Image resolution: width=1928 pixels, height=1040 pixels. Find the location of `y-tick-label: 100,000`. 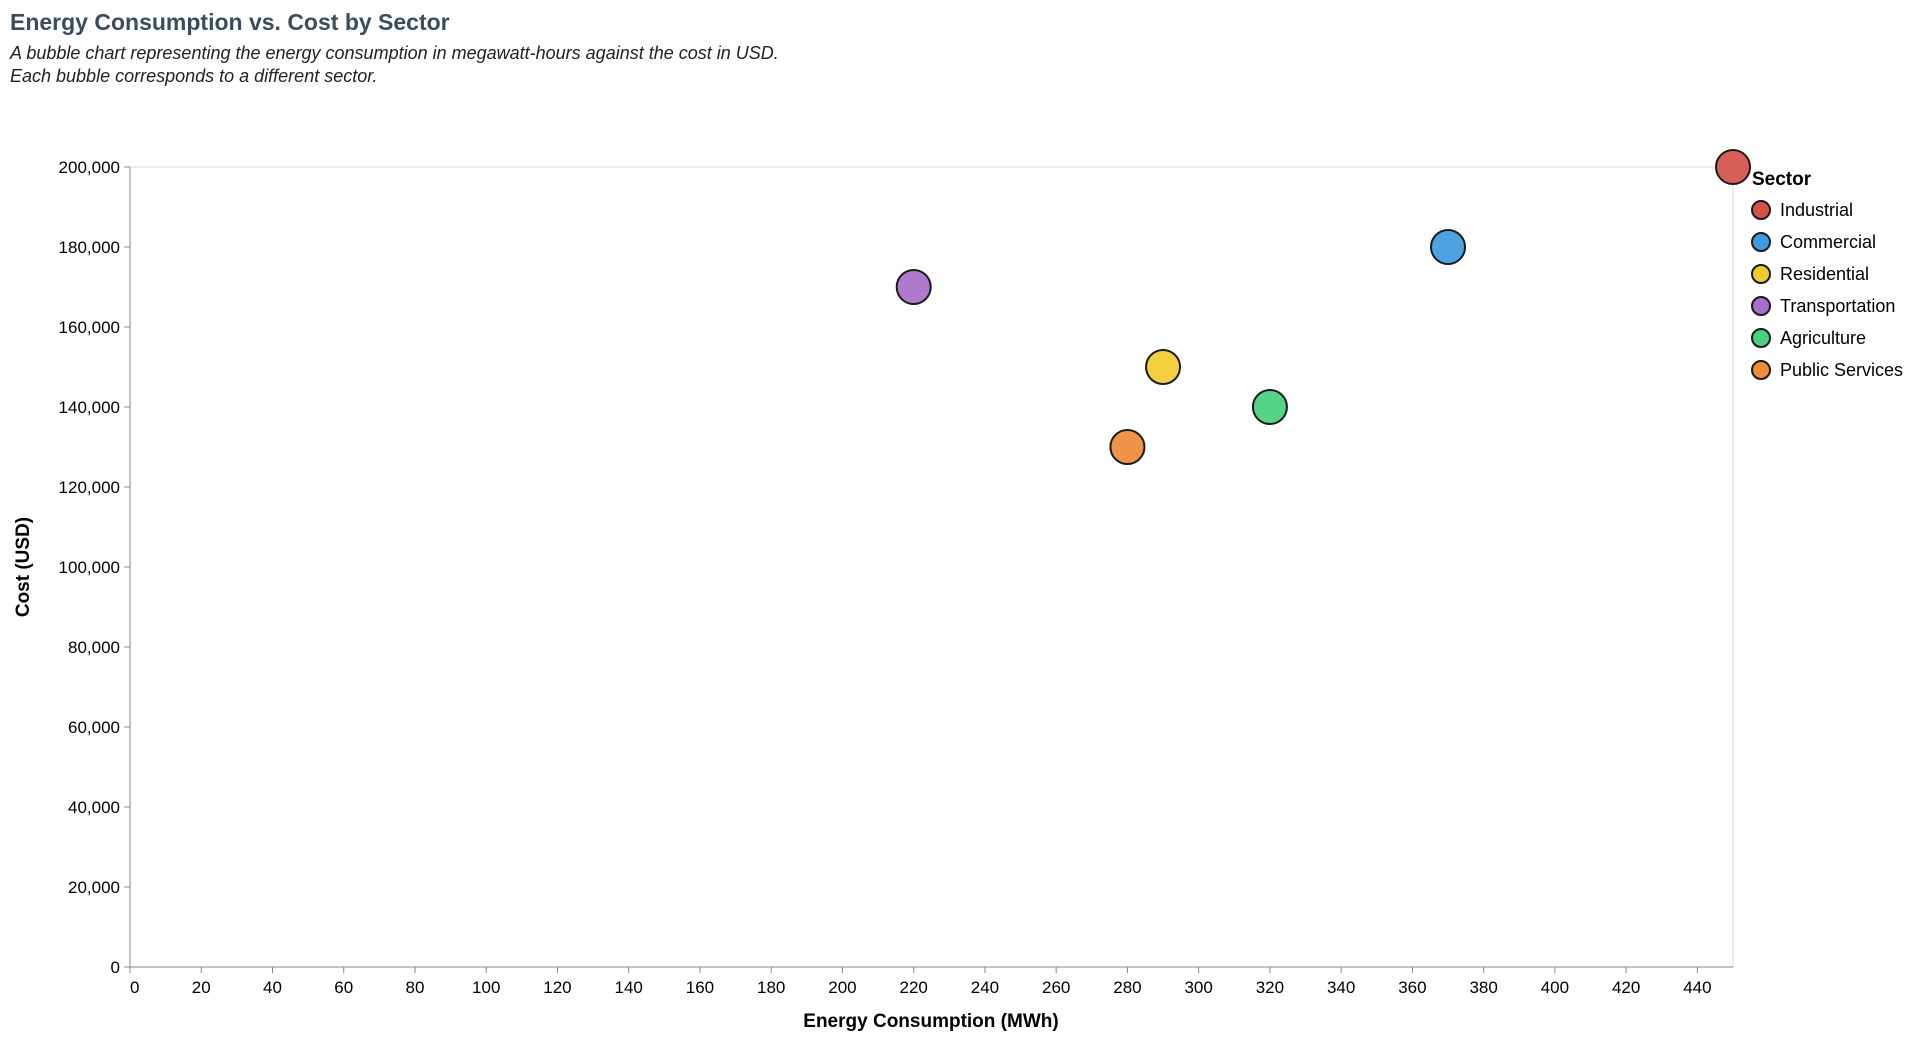

y-tick-label: 100,000 is located at coordinates (89, 567).